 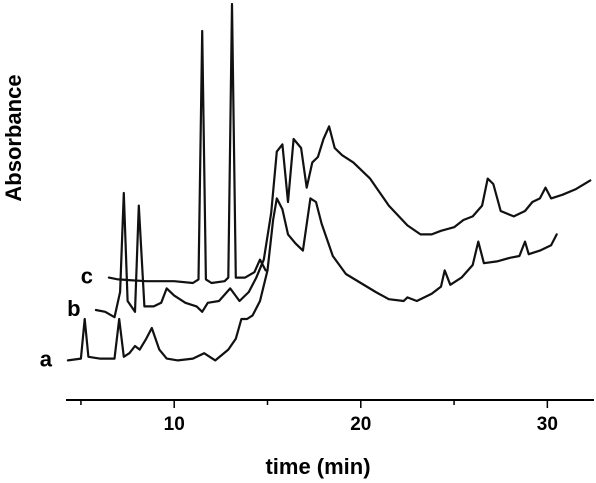 I want to click on x-tick-label: 30, so click(x=547, y=424).